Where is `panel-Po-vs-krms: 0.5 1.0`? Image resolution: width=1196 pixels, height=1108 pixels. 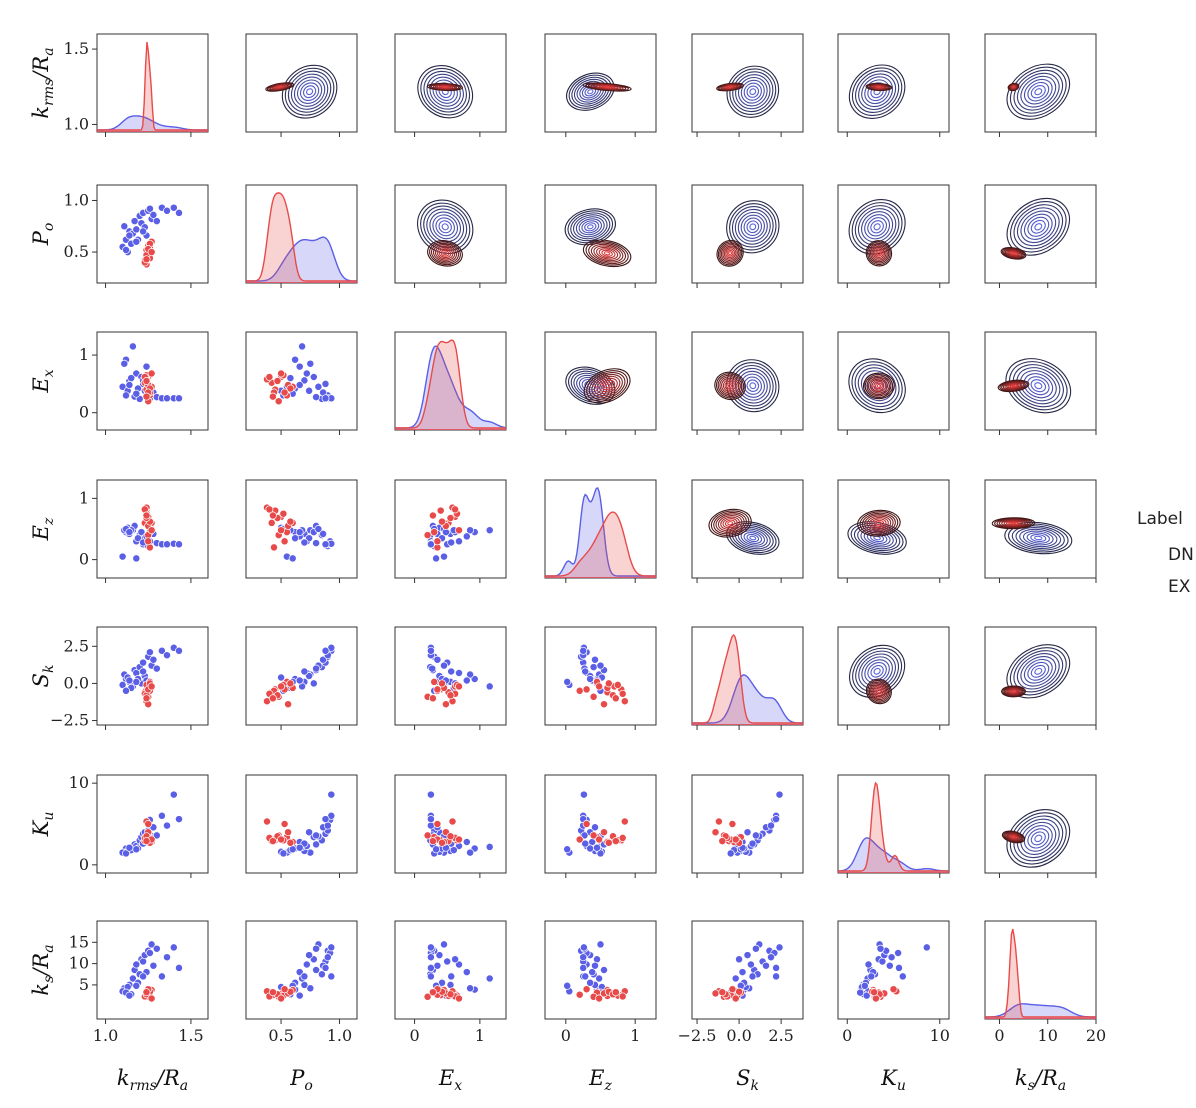 panel-Po-vs-krms: 0.5 1.0 is located at coordinates (136, 236).